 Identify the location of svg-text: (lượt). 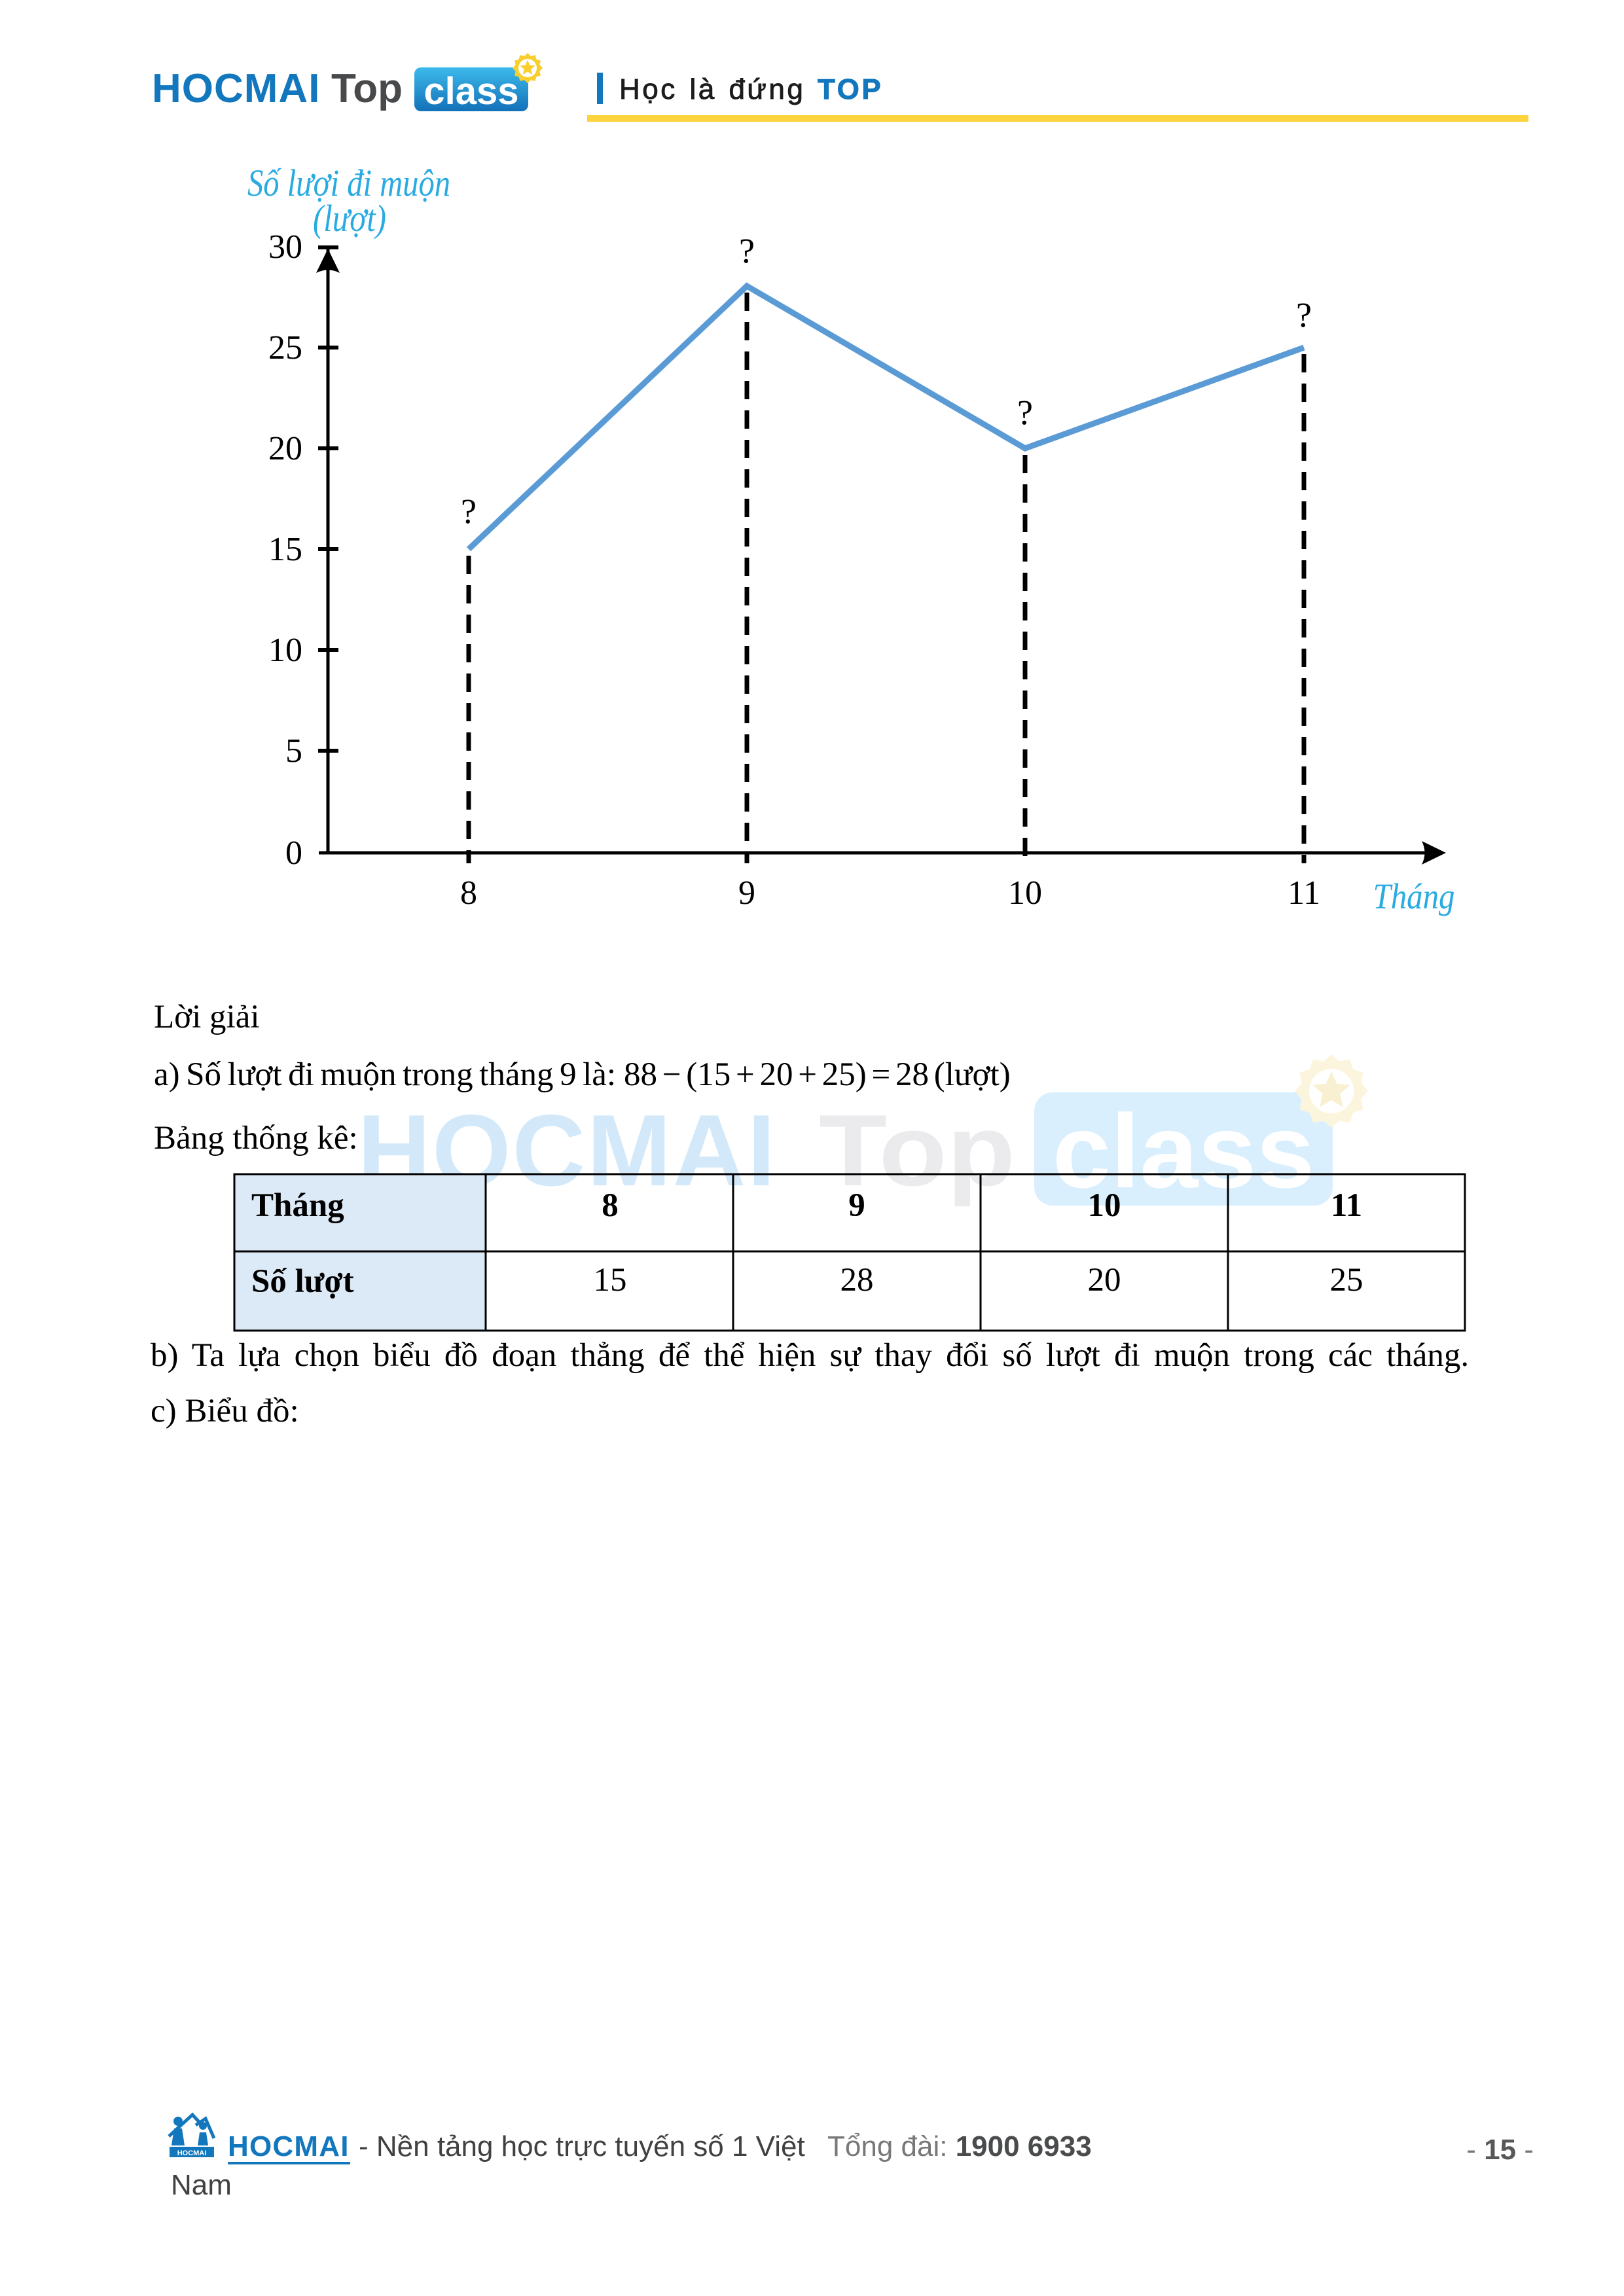
(349, 218).